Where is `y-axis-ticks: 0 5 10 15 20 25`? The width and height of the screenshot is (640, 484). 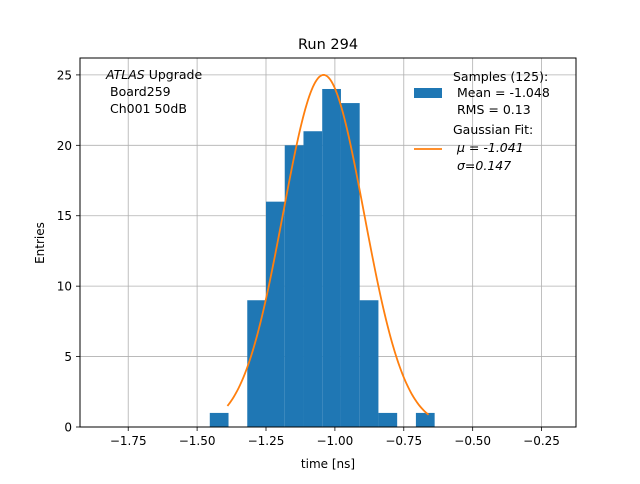 y-axis-ticks: 0 5 10 15 20 25 is located at coordinates (68, 251).